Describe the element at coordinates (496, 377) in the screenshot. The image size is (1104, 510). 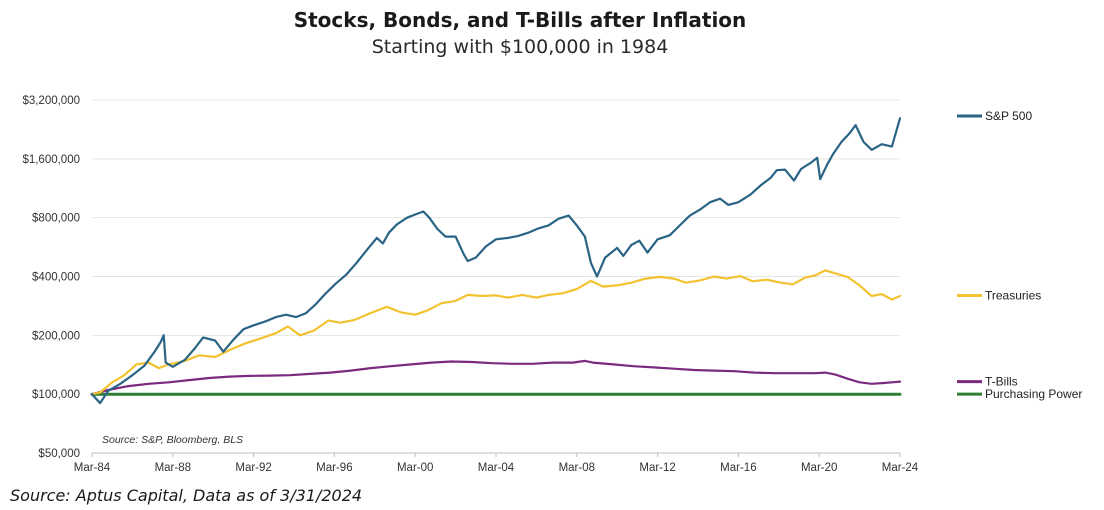
I see `series-line-t-bills` at that location.